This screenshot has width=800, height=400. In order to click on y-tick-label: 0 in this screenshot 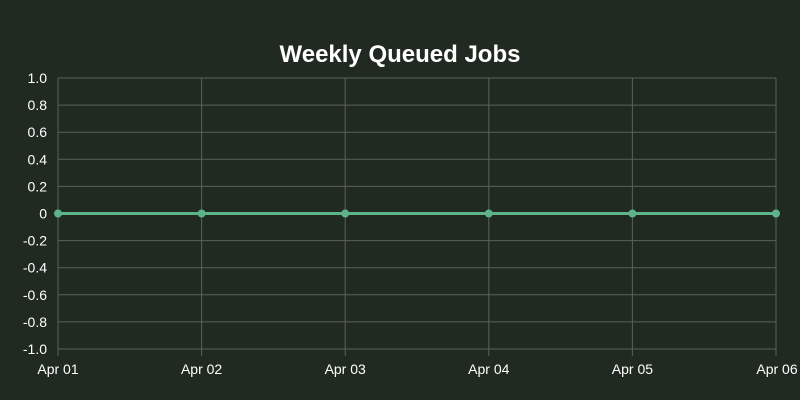, I will do `click(43, 214)`.